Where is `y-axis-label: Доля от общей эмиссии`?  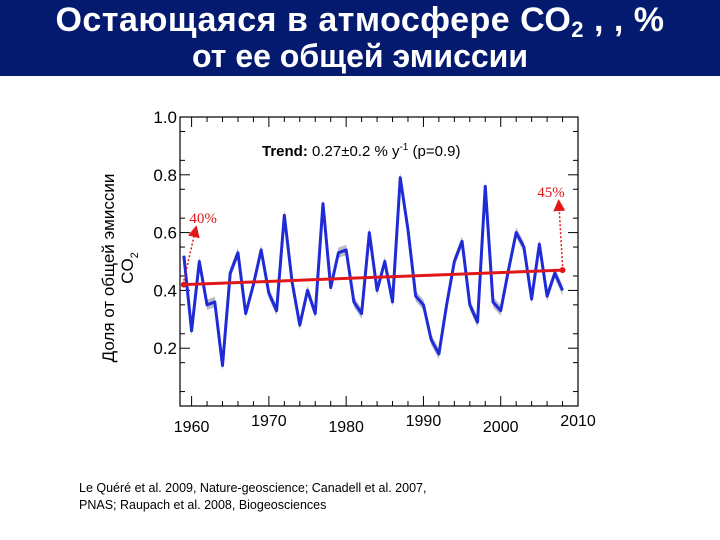 y-axis-label: Доля от общей эмиссии is located at coordinates (108, 268).